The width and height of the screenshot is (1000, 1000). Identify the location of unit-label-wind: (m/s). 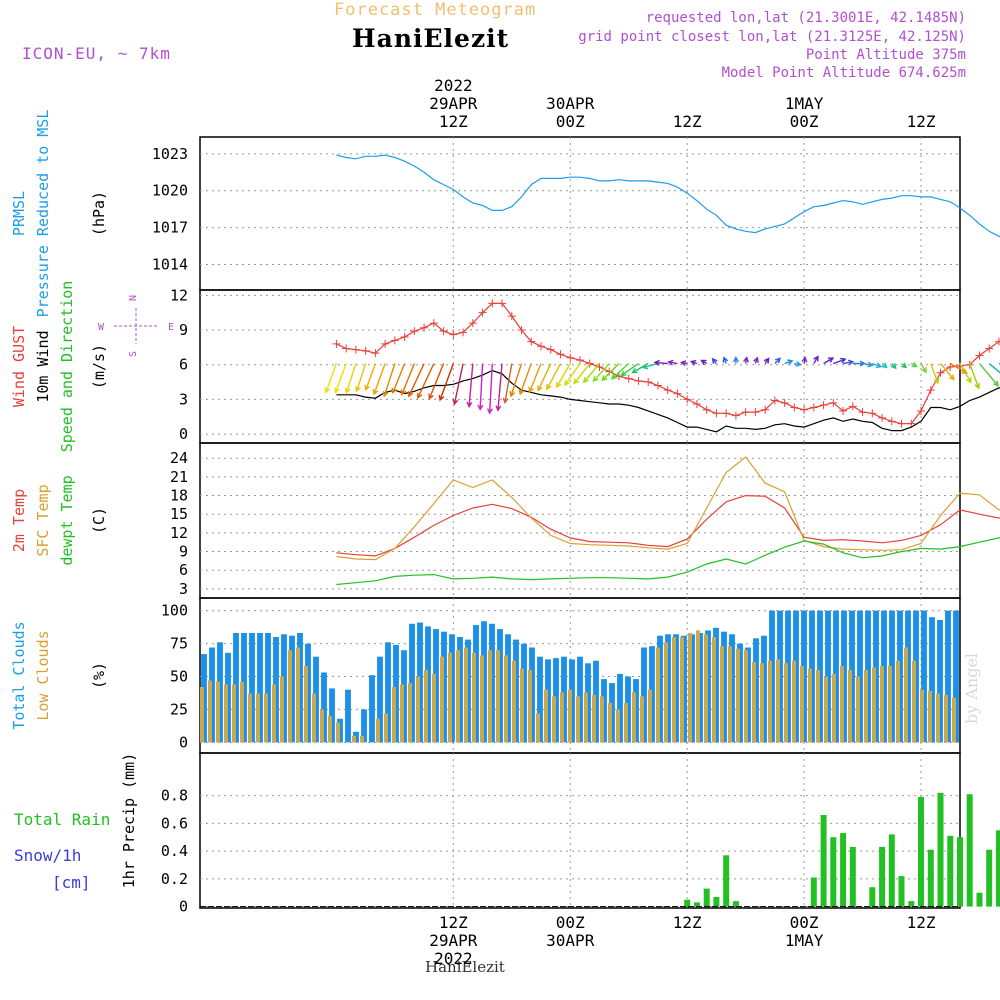
(99, 366).